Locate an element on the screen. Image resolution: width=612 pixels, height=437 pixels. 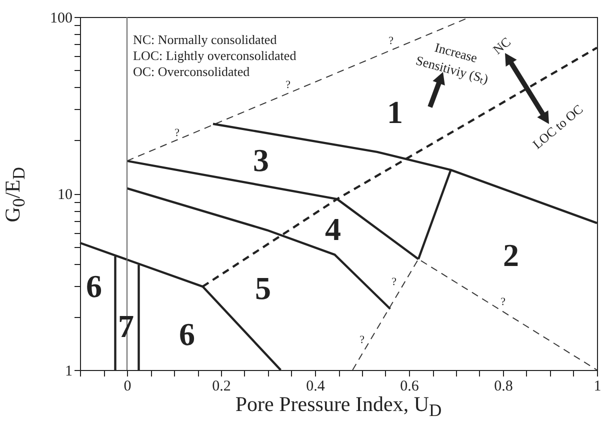
y-tick-label: 1 is located at coordinates (68, 372).